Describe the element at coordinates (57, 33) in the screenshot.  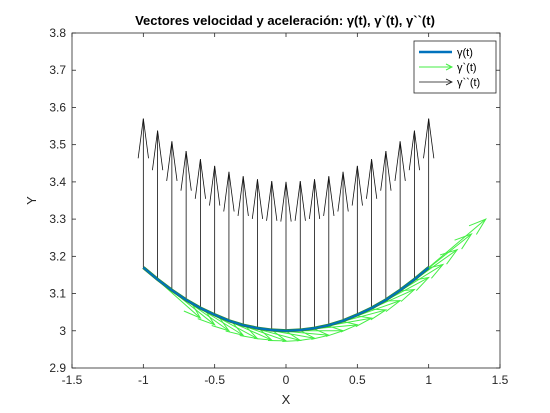
I see `y-tick-label: 3.8` at that location.